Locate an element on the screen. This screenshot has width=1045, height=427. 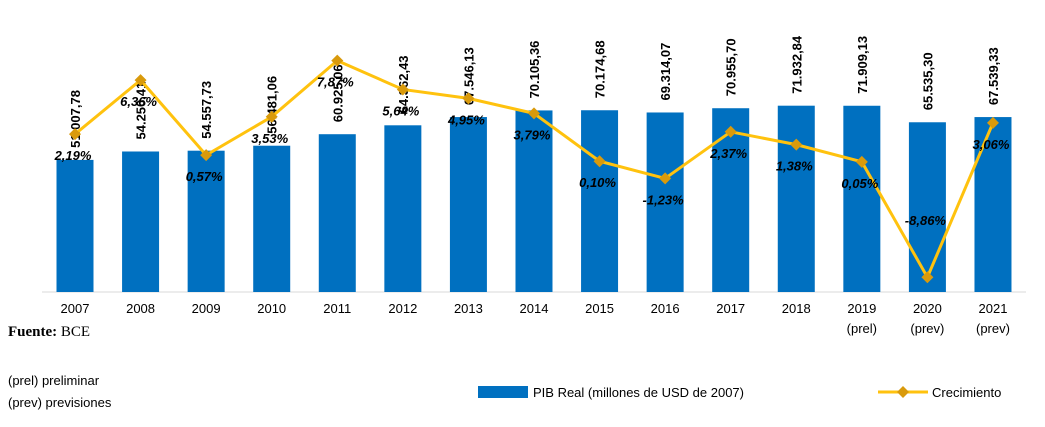
bar-value-label: 69.314,07 is located at coordinates (665, 72).